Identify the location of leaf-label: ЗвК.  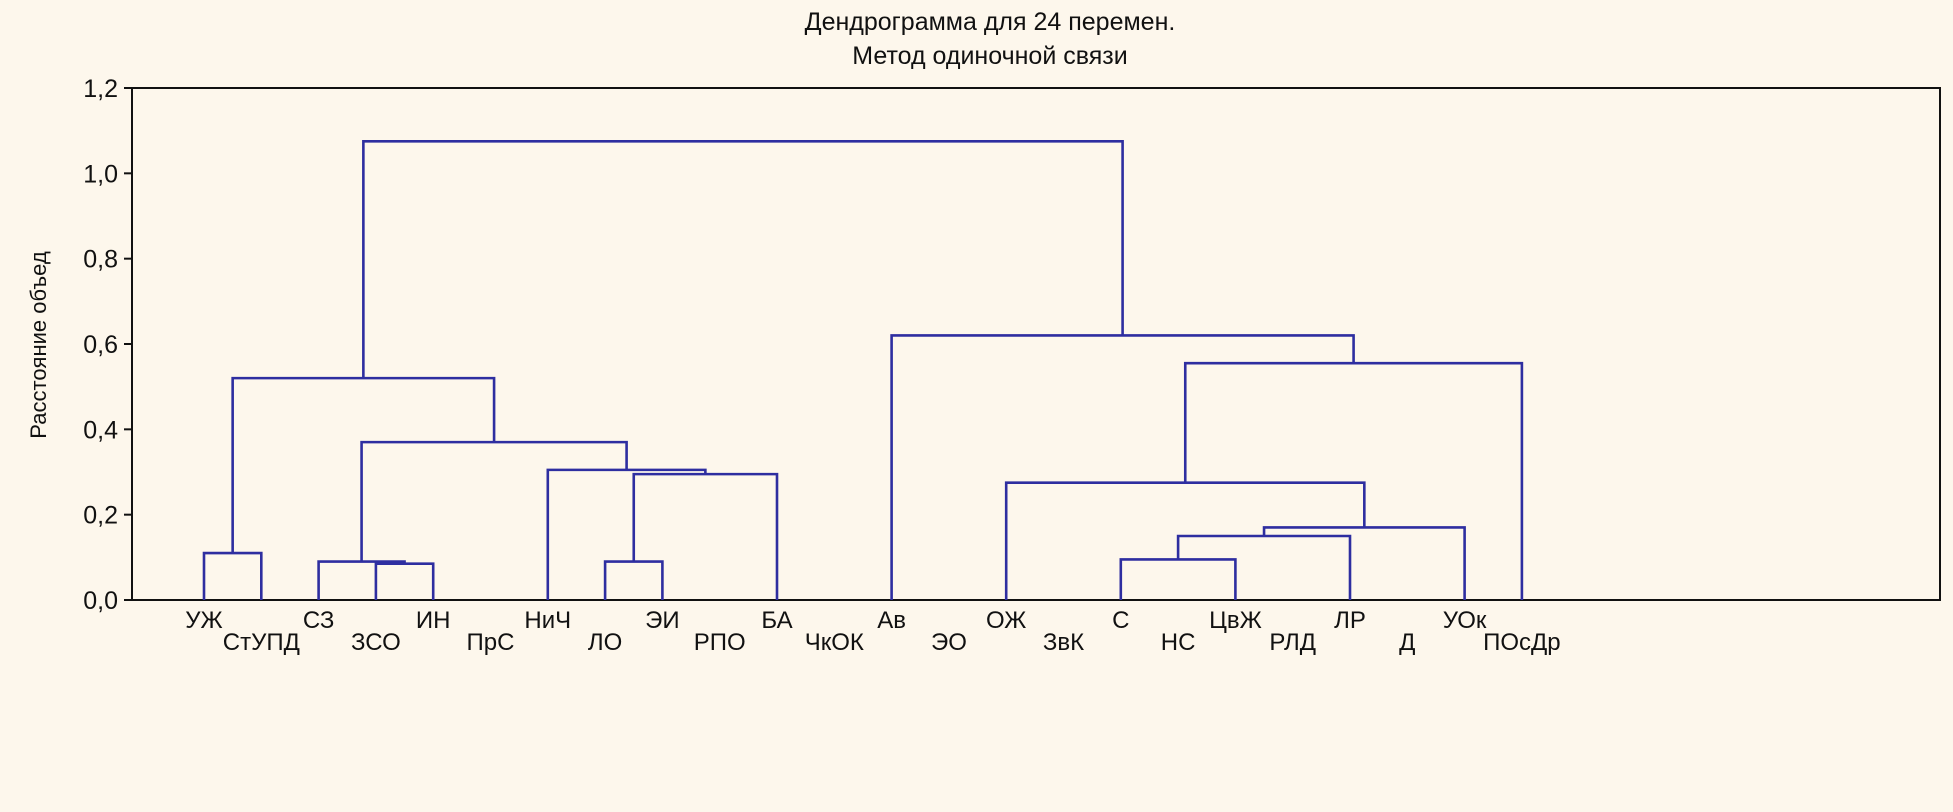
(1063, 642).